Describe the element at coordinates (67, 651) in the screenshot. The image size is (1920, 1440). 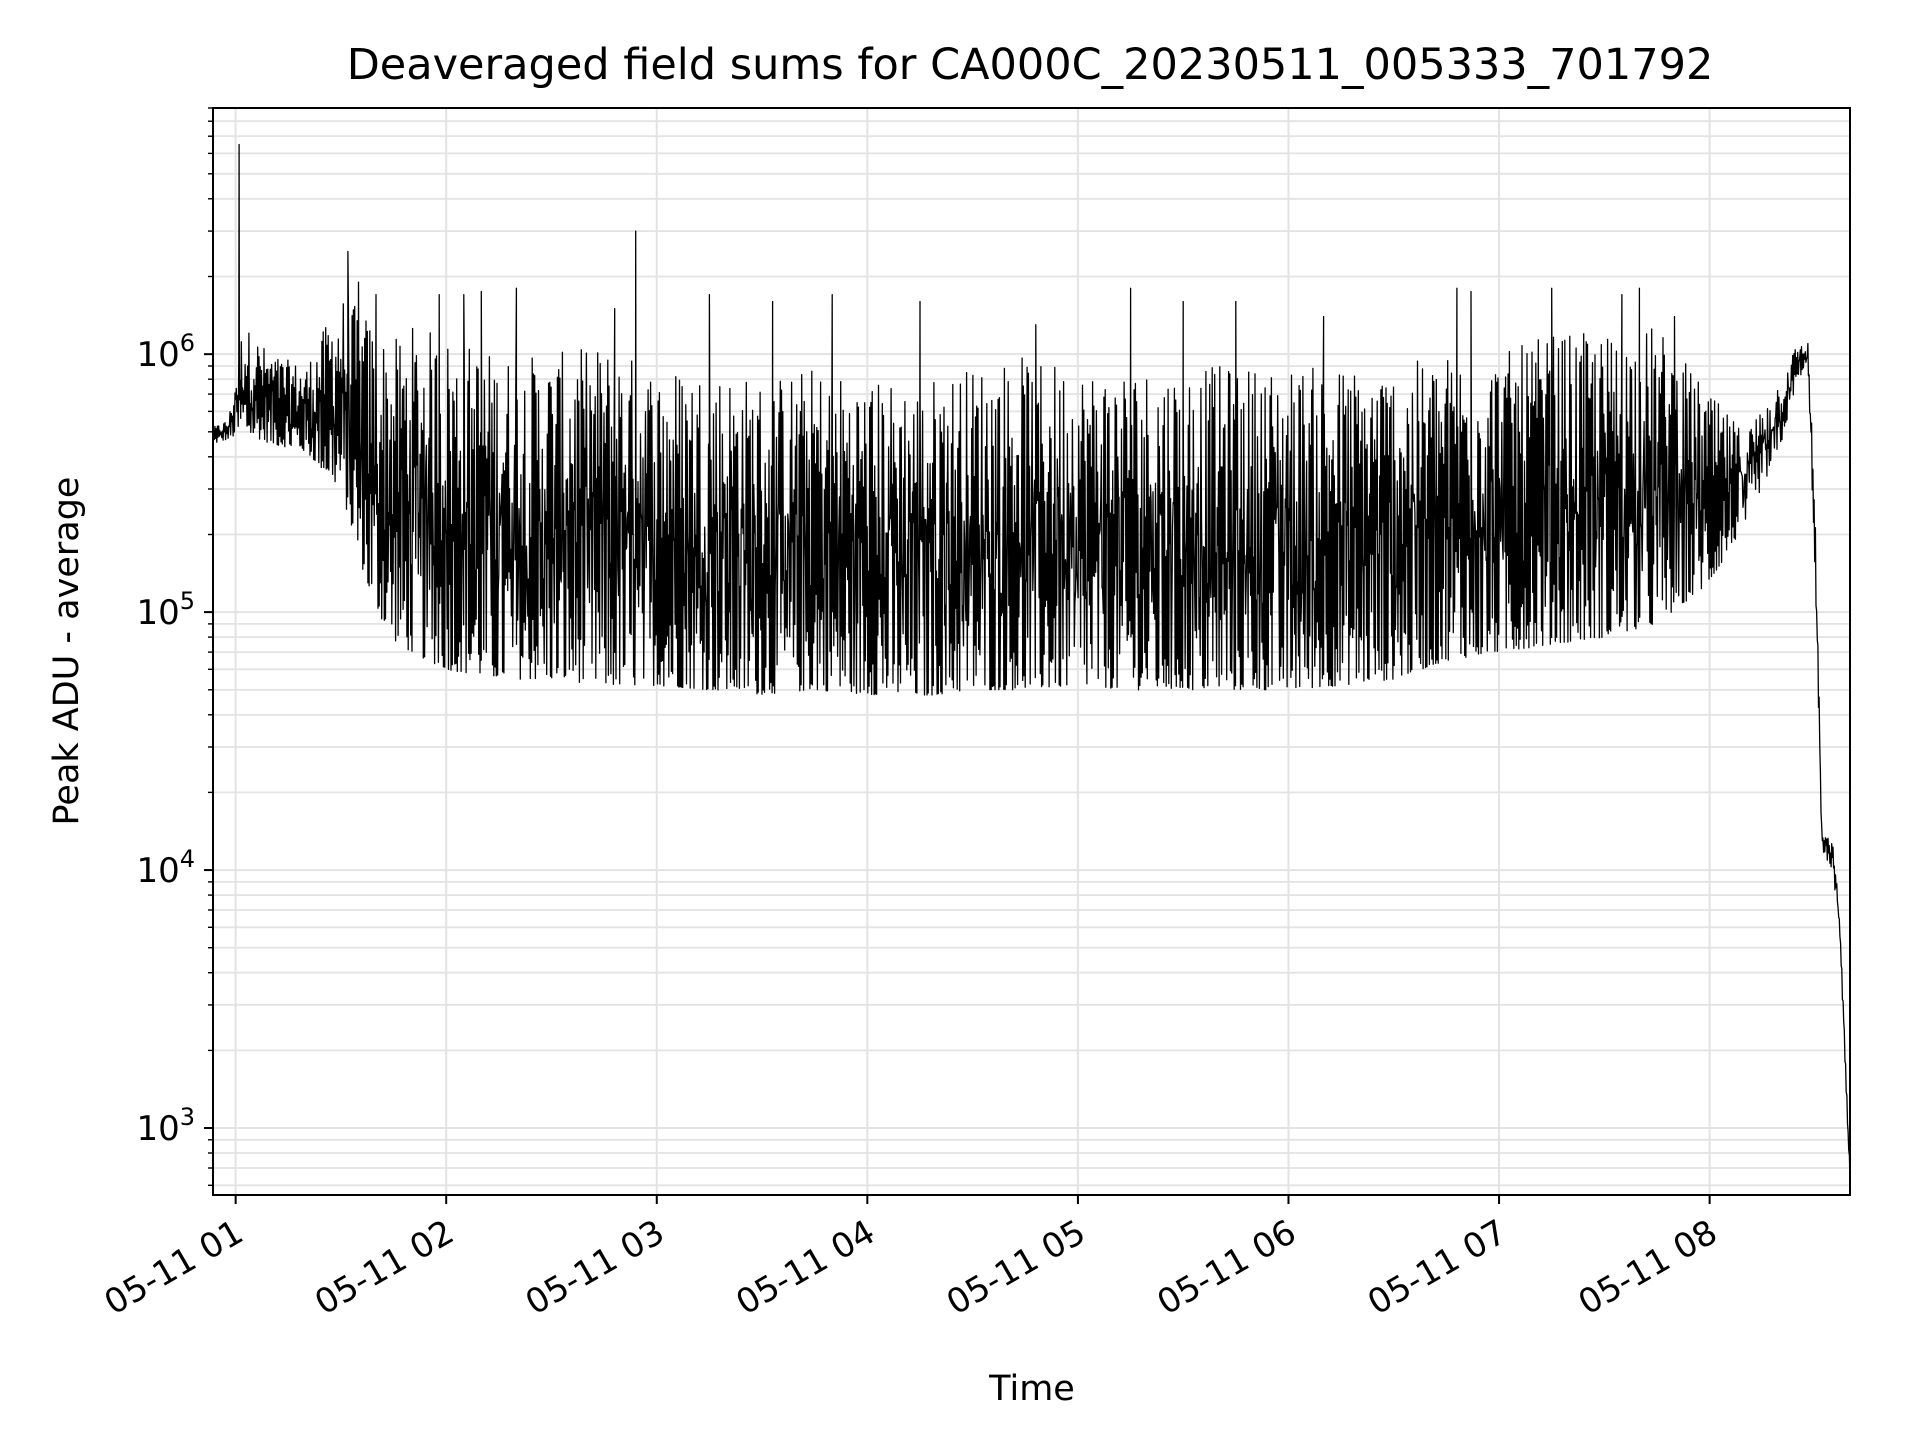
I see `y-axis-label: Peak ADU - average` at that location.